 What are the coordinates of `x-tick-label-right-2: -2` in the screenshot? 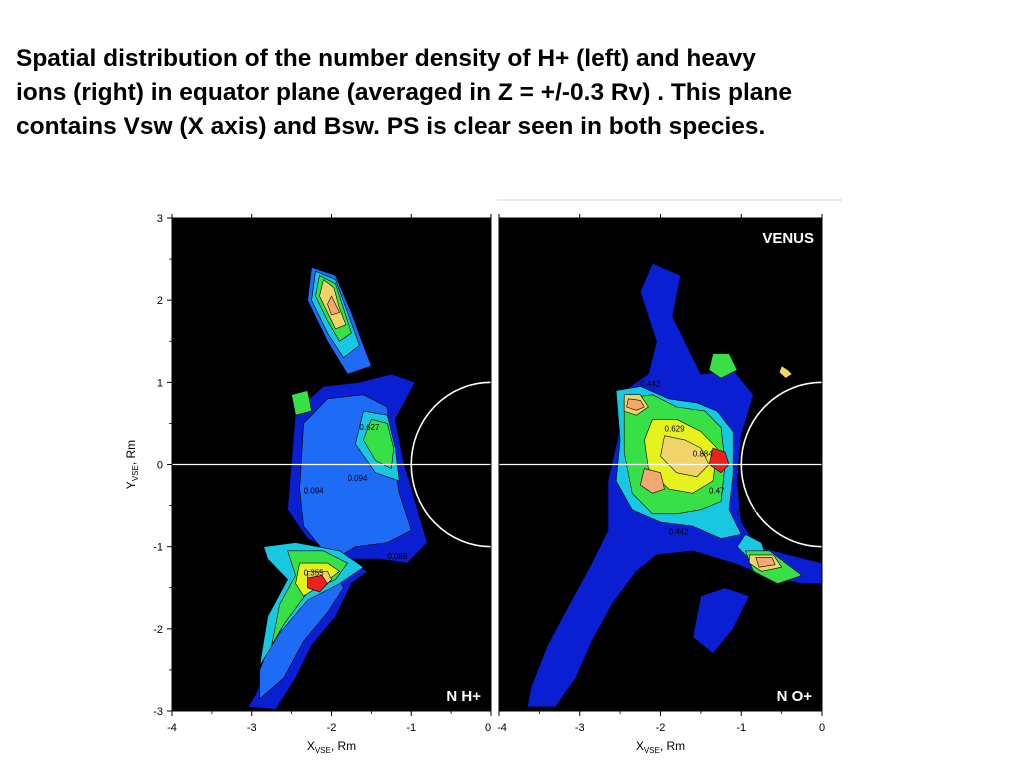 It's located at (661, 728).